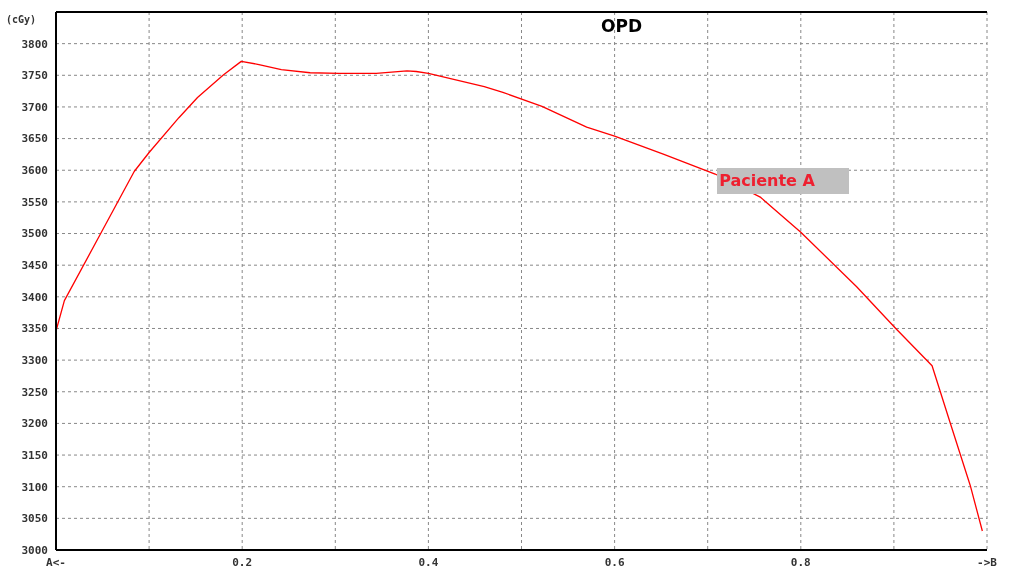 This screenshot has width=1017, height=576. I want to click on y-tick-label: 3500, so click(34, 234).